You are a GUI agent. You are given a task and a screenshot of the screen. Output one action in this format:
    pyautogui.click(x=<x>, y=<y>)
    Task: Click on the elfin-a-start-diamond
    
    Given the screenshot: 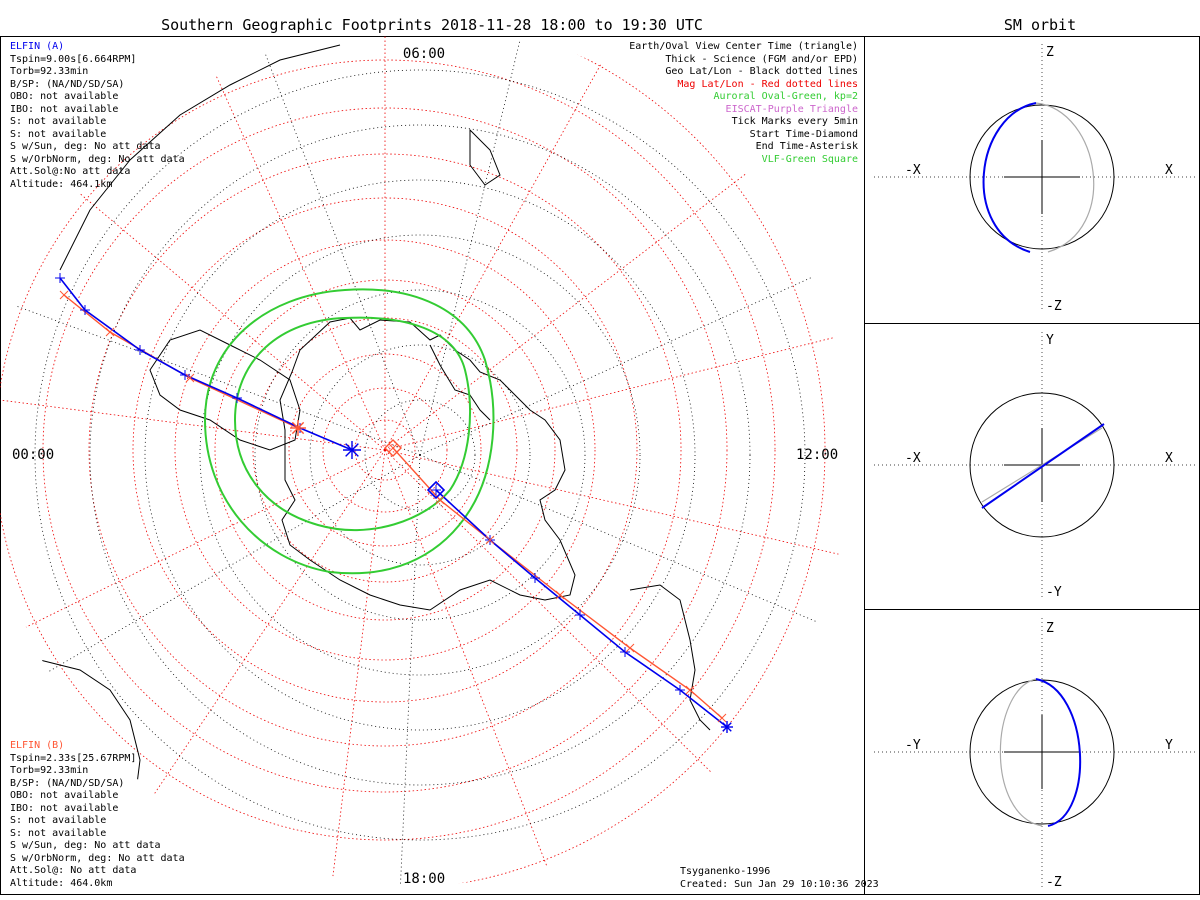 What is the action you would take?
    pyautogui.click(x=436, y=490)
    